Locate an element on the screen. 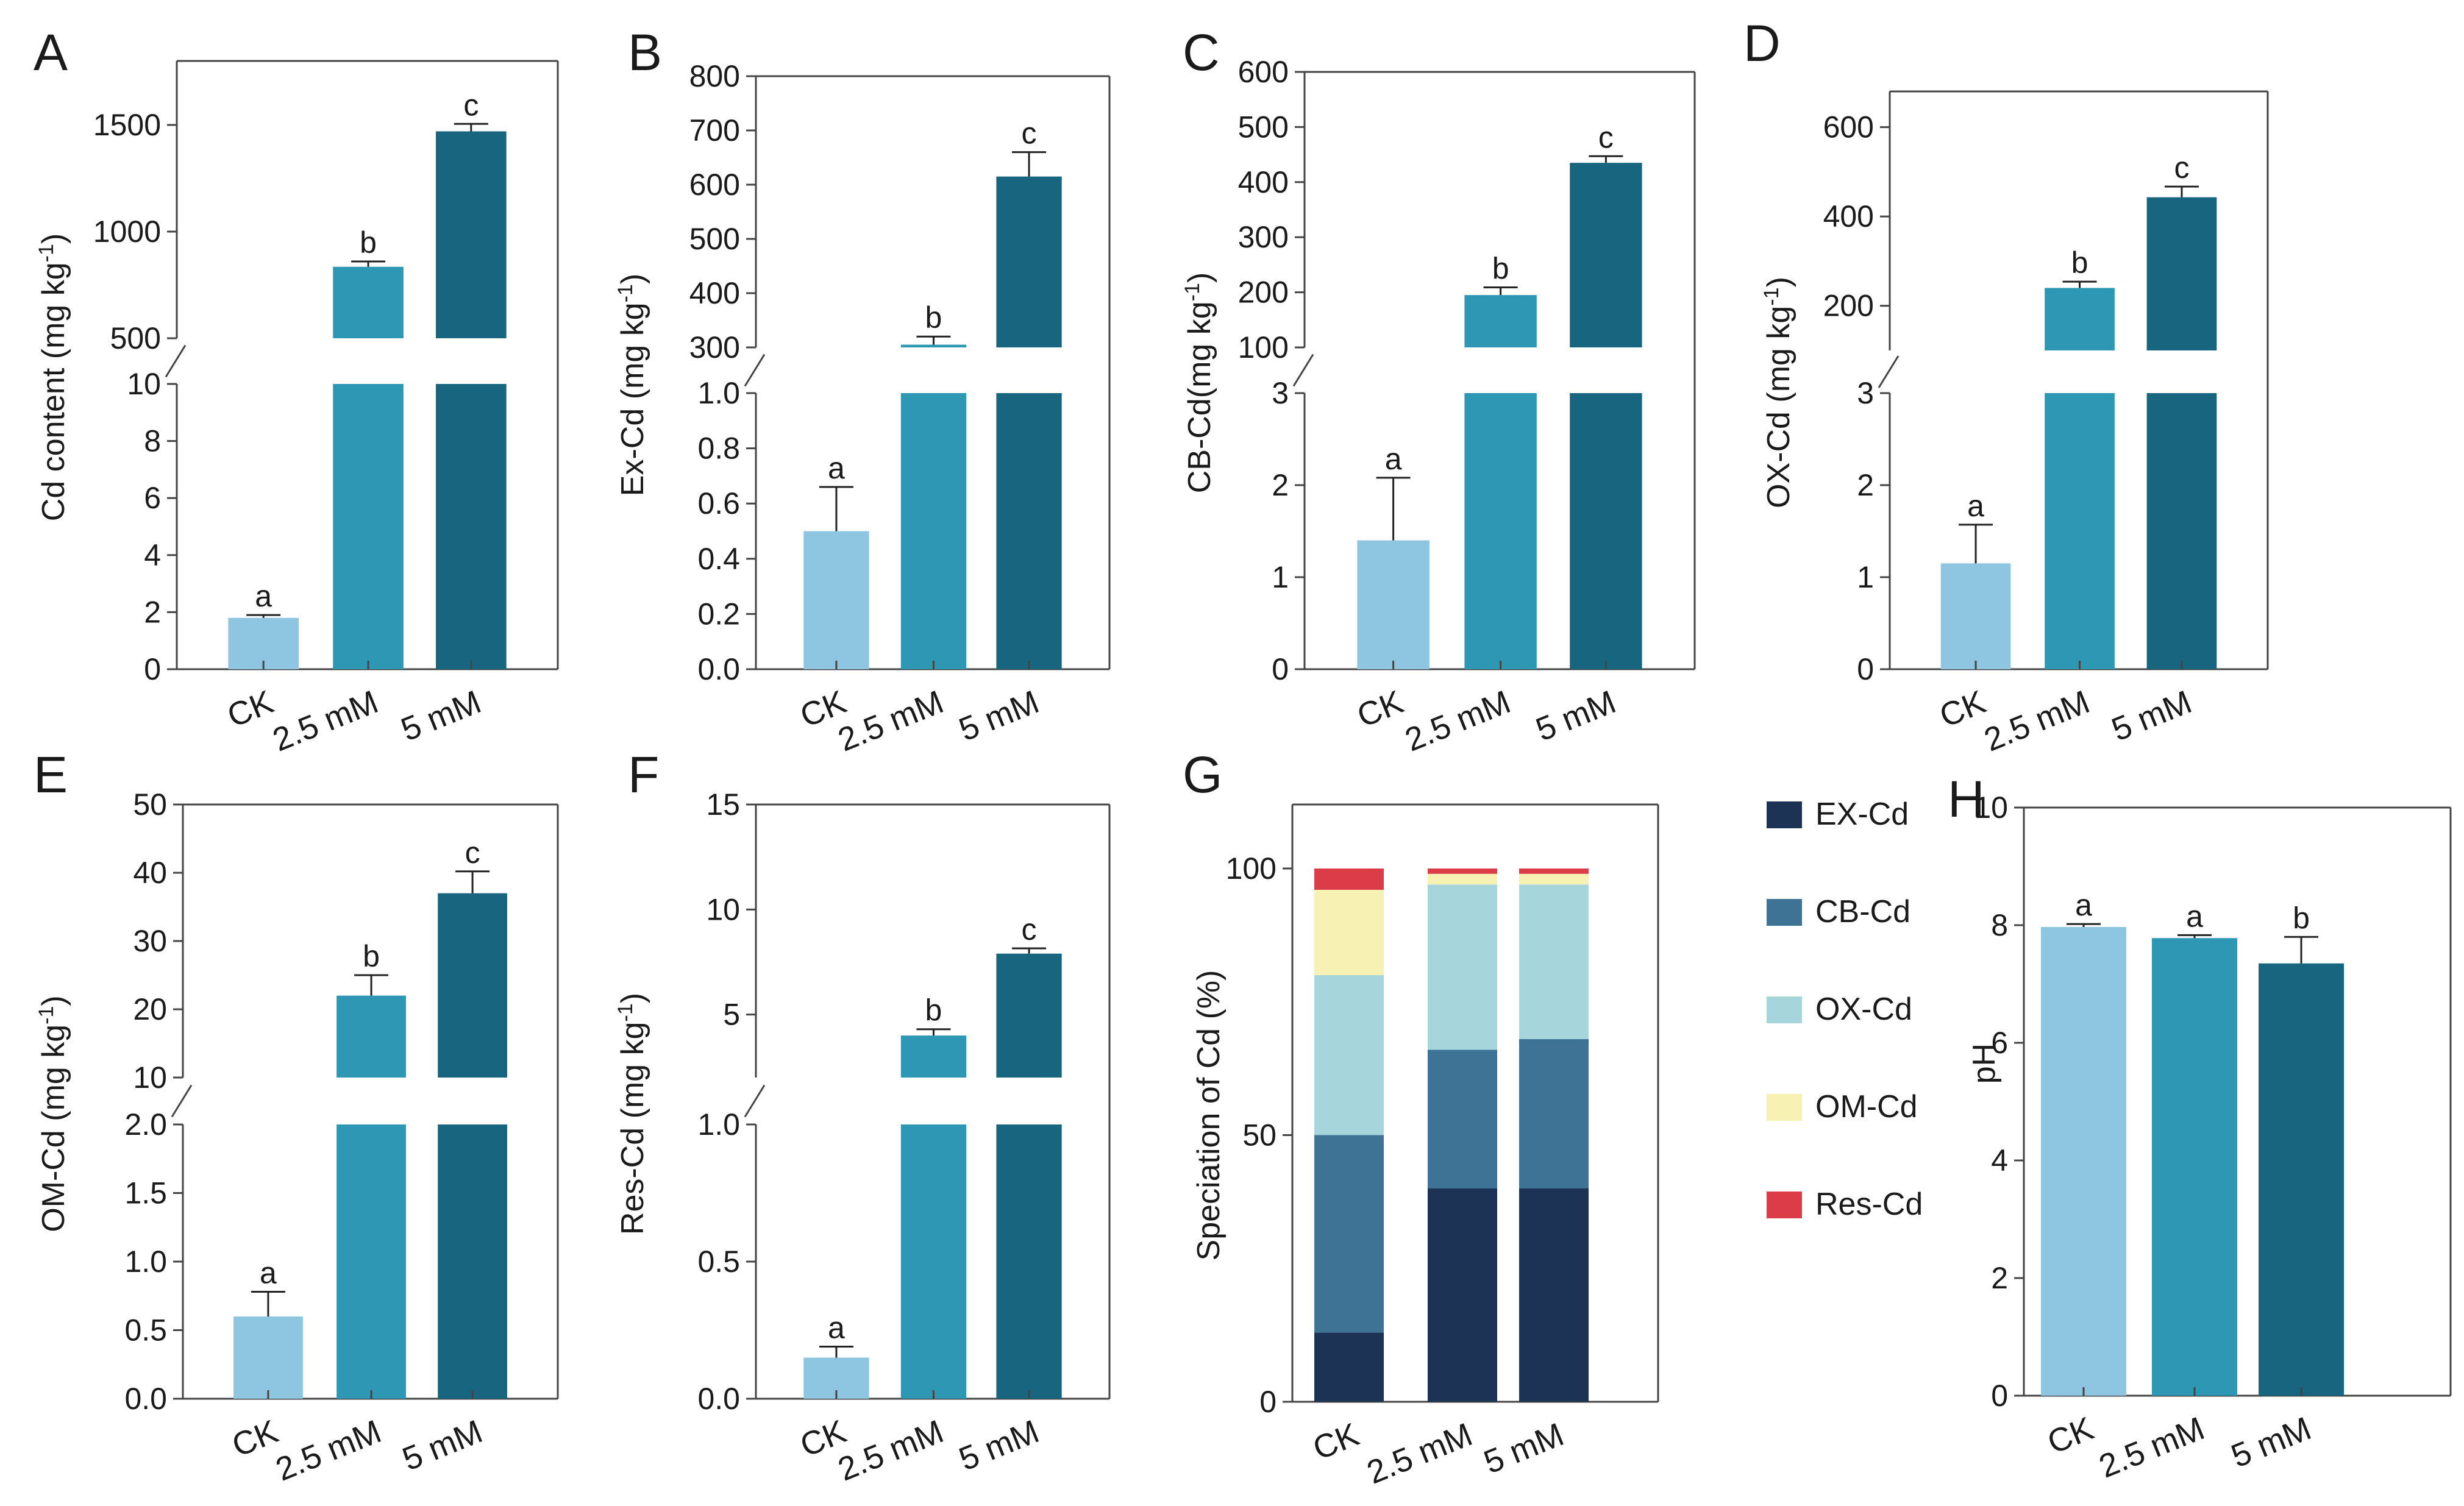 This screenshot has width=2464, height=1506. y-tick-label: 1.5 is located at coordinates (146, 1193).